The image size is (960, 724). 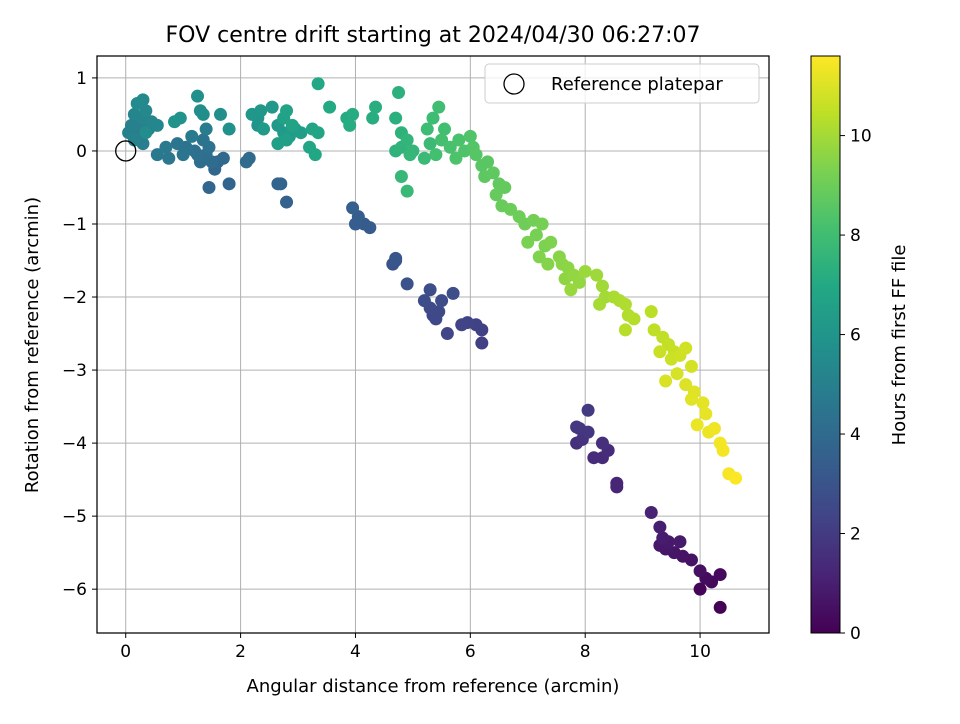 What do you see at coordinates (700, 652) in the screenshot?
I see `x-tick-label: 10` at bounding box center [700, 652].